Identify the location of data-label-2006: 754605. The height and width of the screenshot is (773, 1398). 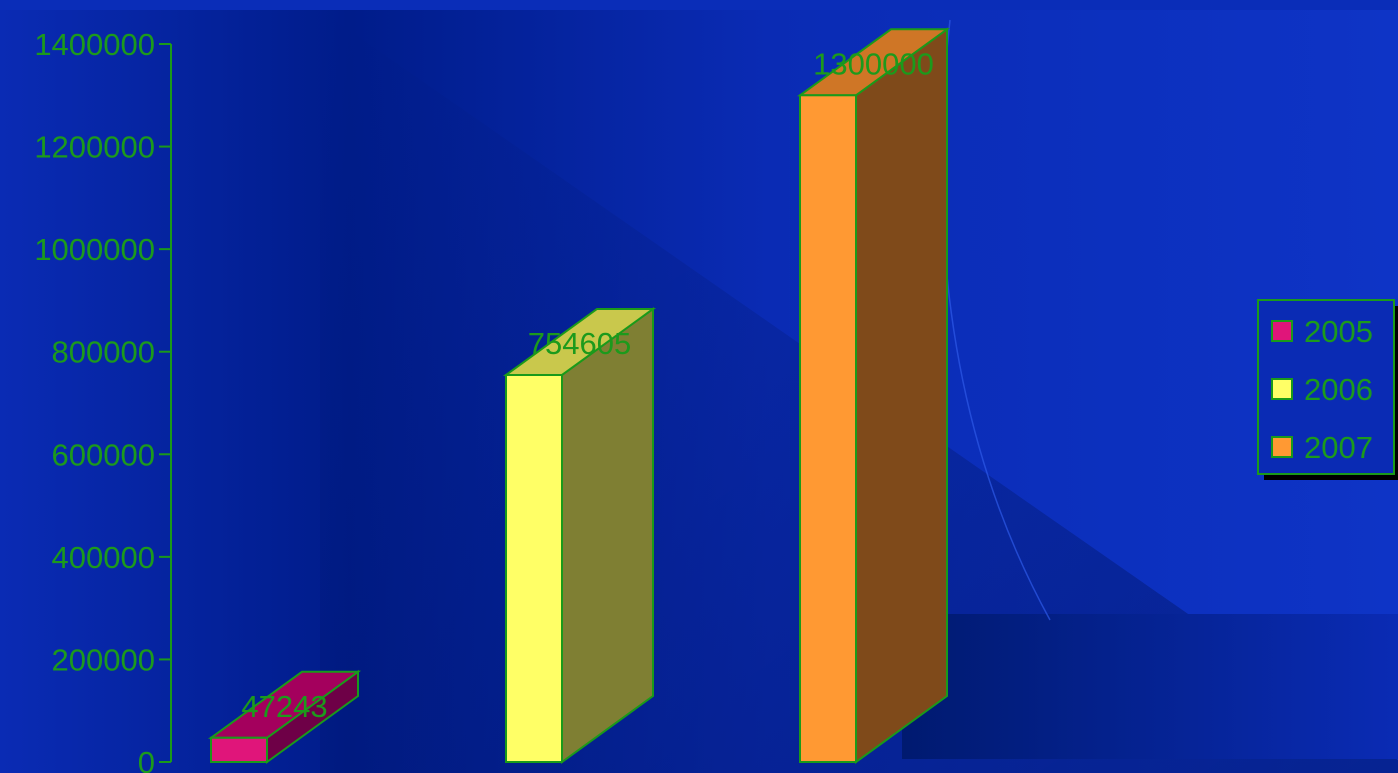
(579, 343).